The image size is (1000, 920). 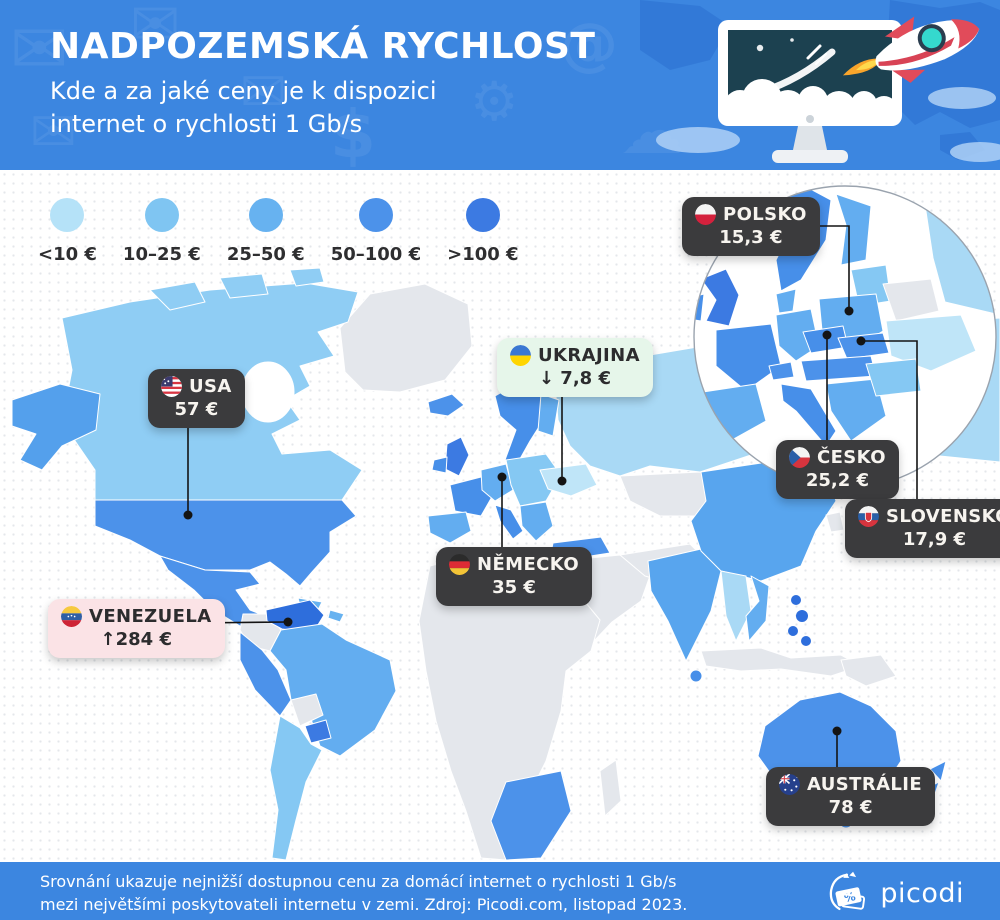 What do you see at coordinates (838, 368) in the screenshot?
I see `zoom-austria-hungary` at bounding box center [838, 368].